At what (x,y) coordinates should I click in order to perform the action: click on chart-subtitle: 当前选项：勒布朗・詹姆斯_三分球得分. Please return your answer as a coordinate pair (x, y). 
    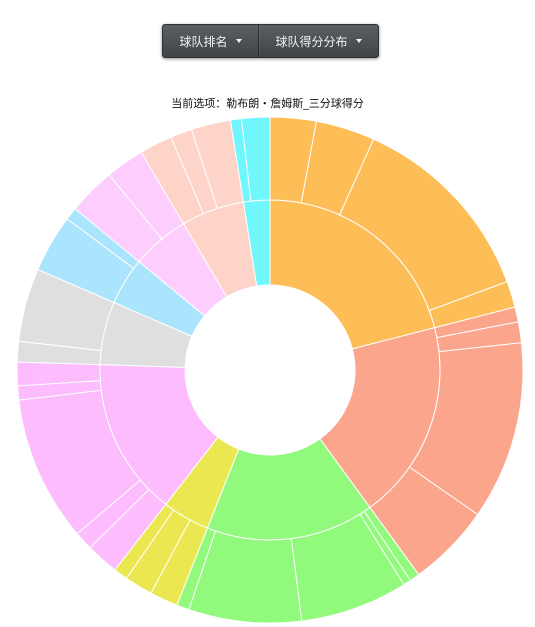
    Looking at the image, I should click on (267, 103).